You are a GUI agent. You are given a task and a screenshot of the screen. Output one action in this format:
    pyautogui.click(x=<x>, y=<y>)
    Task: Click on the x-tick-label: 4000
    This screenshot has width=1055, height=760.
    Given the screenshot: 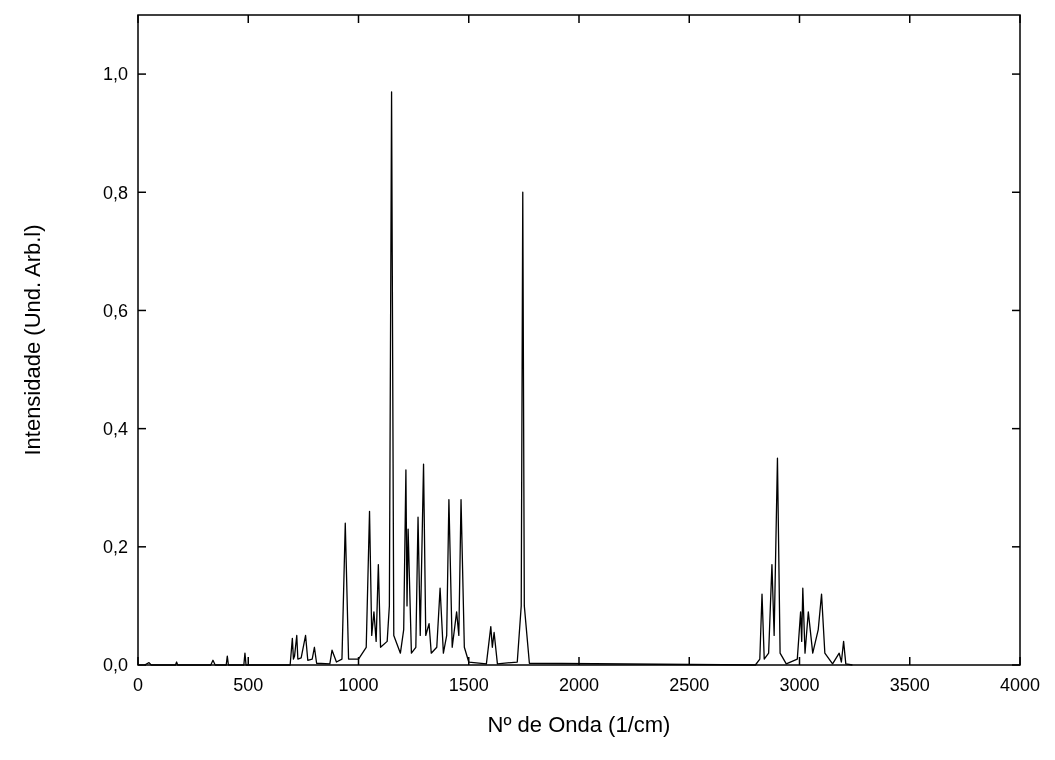 What is the action you would take?
    pyautogui.click(x=1020, y=685)
    